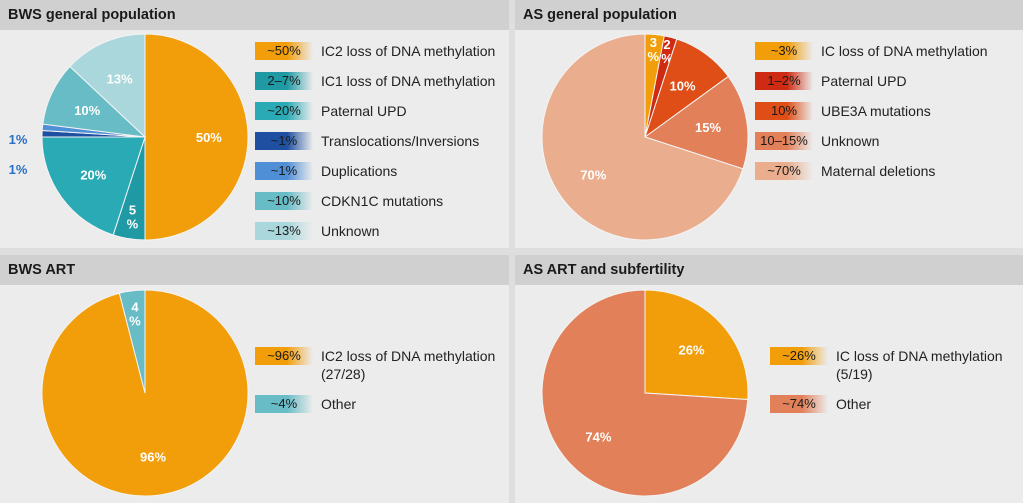  Describe the element at coordinates (284, 231) in the screenshot. I see `legend-swatch: ~13%` at that location.